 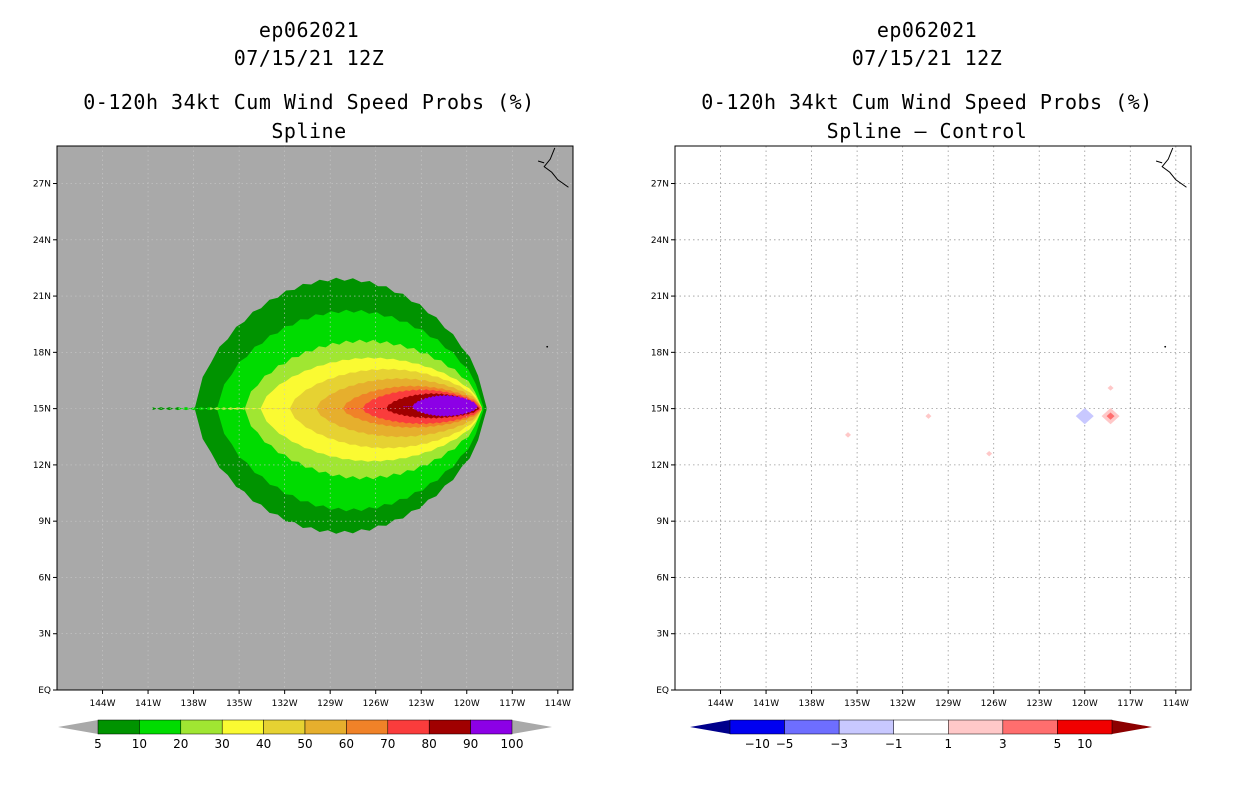 I want to click on x-tick-label: 129W, so click(x=948, y=704).